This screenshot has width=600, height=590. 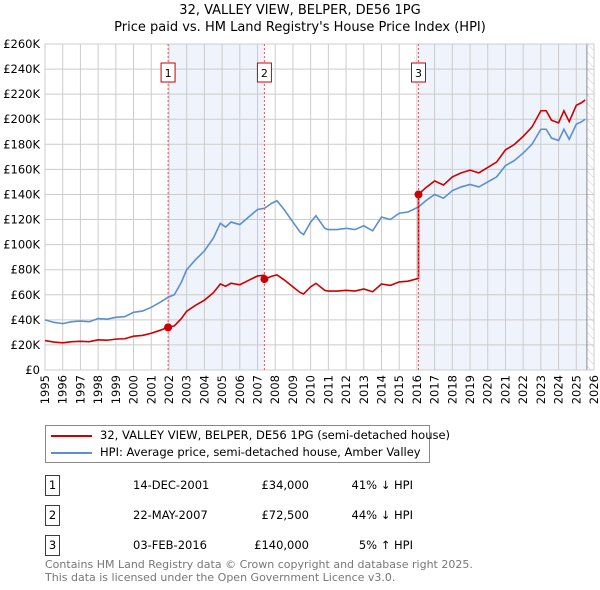 What do you see at coordinates (26, 295) in the screenshot?
I see `y-tick-label: £60K` at bounding box center [26, 295].